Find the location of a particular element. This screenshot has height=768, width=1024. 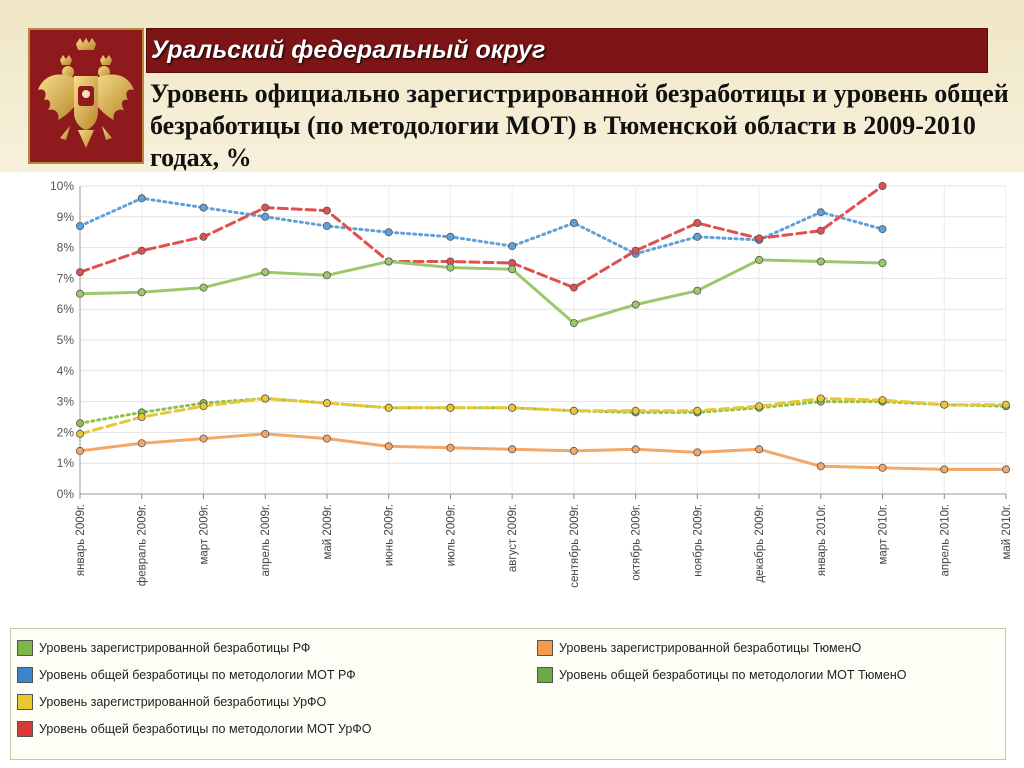

x-tick-label: ноябрь 2009г. is located at coordinates (698, 540).